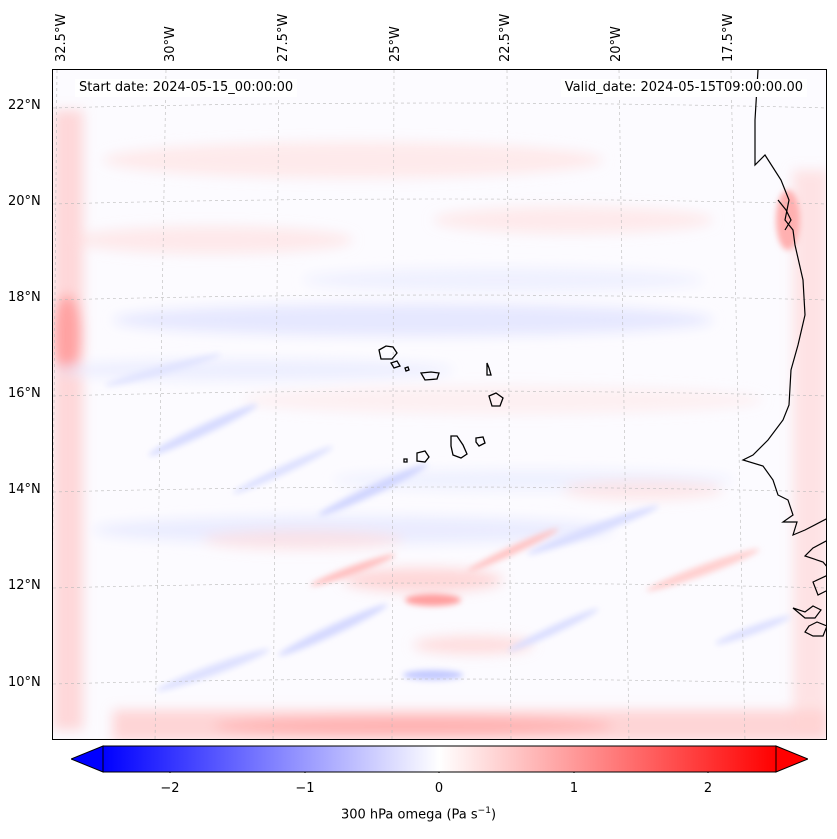 Image resolution: width=837 pixels, height=839 pixels. I want to click on lon-label-25w: 25°W, so click(395, 44).